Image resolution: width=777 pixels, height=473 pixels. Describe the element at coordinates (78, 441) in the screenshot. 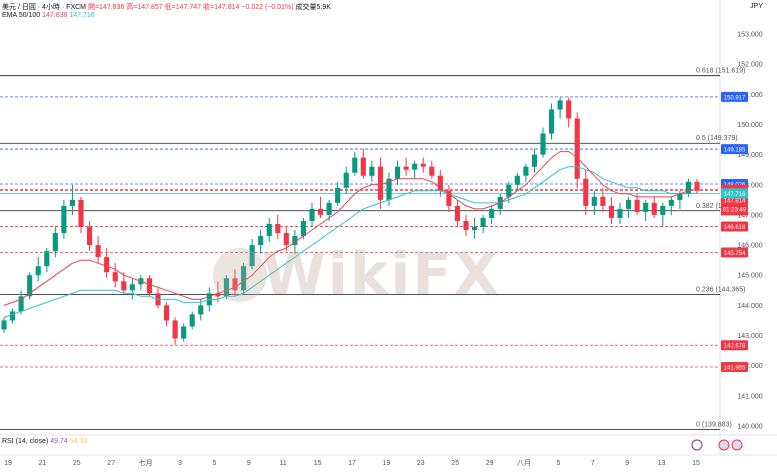

I see `rsi-ma-value: 54.33` at that location.